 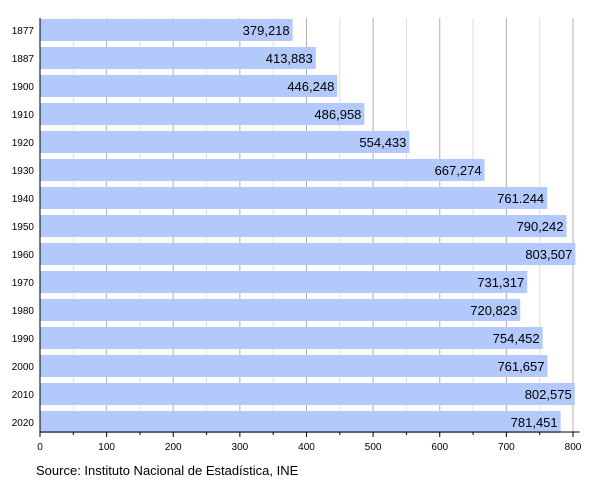 I want to click on category-label: 1930, so click(x=23, y=171).